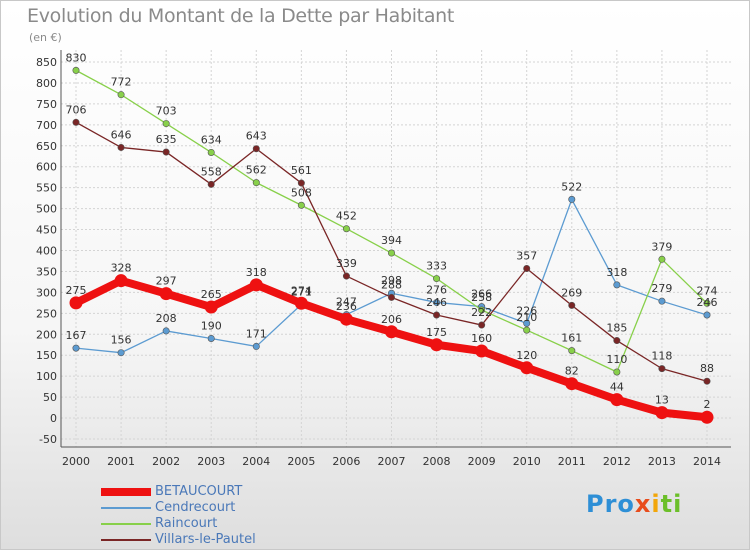 The image size is (750, 550). I want to click on data-label: 394, so click(391, 240).